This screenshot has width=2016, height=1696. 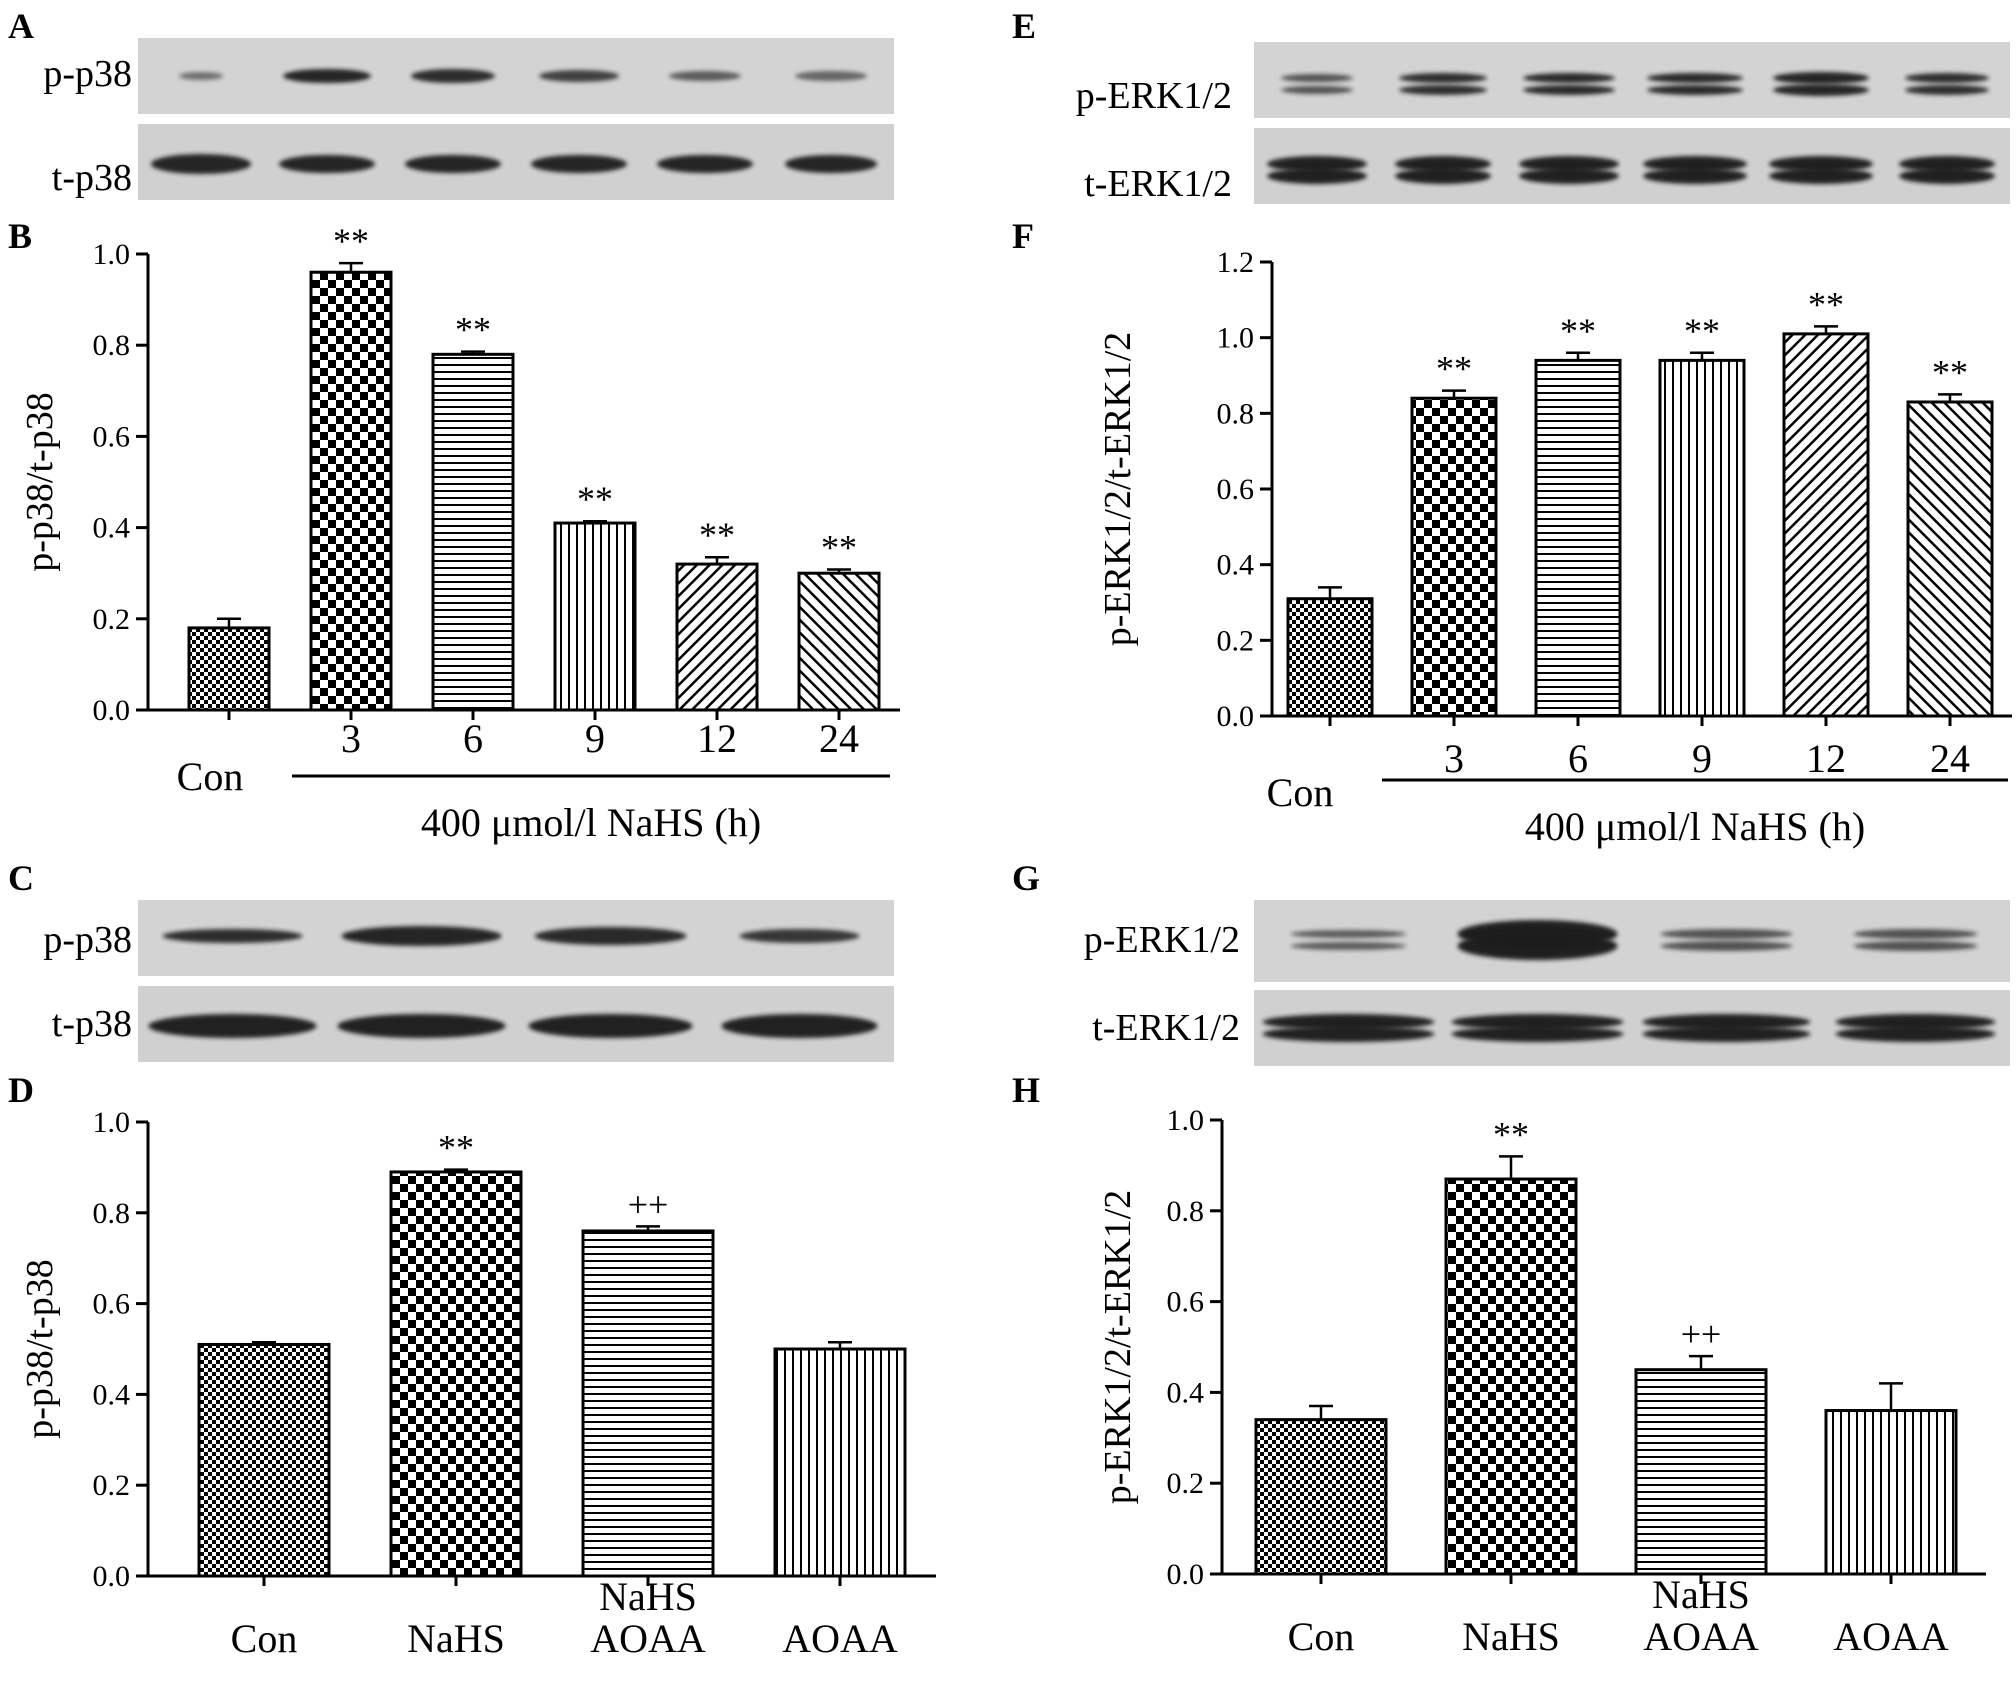 What do you see at coordinates (595, 738) in the screenshot?
I see `chart-b-category-4: 9` at bounding box center [595, 738].